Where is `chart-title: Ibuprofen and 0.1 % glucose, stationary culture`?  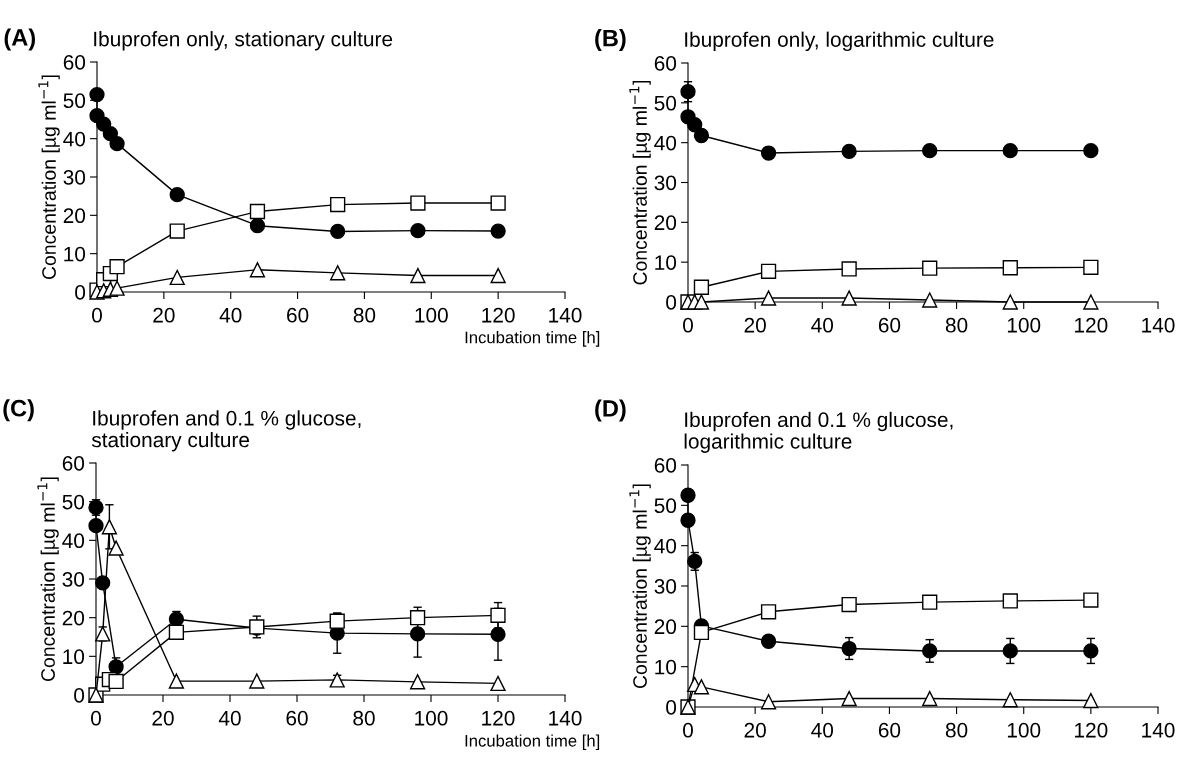
chart-title: Ibuprofen and 0.1 % glucose, stationary culture is located at coordinates (226, 431).